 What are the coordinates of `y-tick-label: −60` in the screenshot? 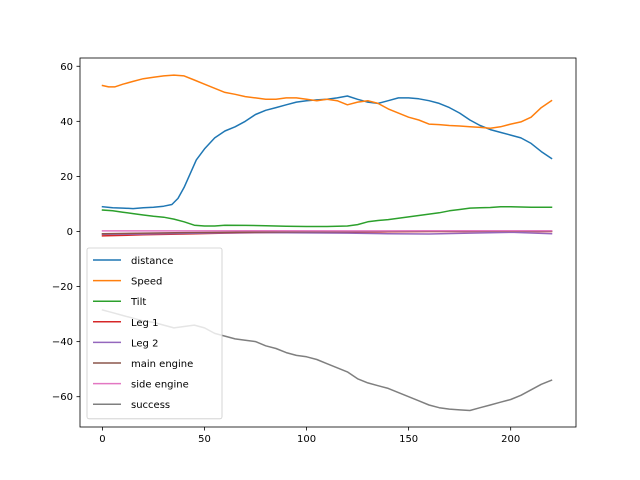 It's located at (62, 397).